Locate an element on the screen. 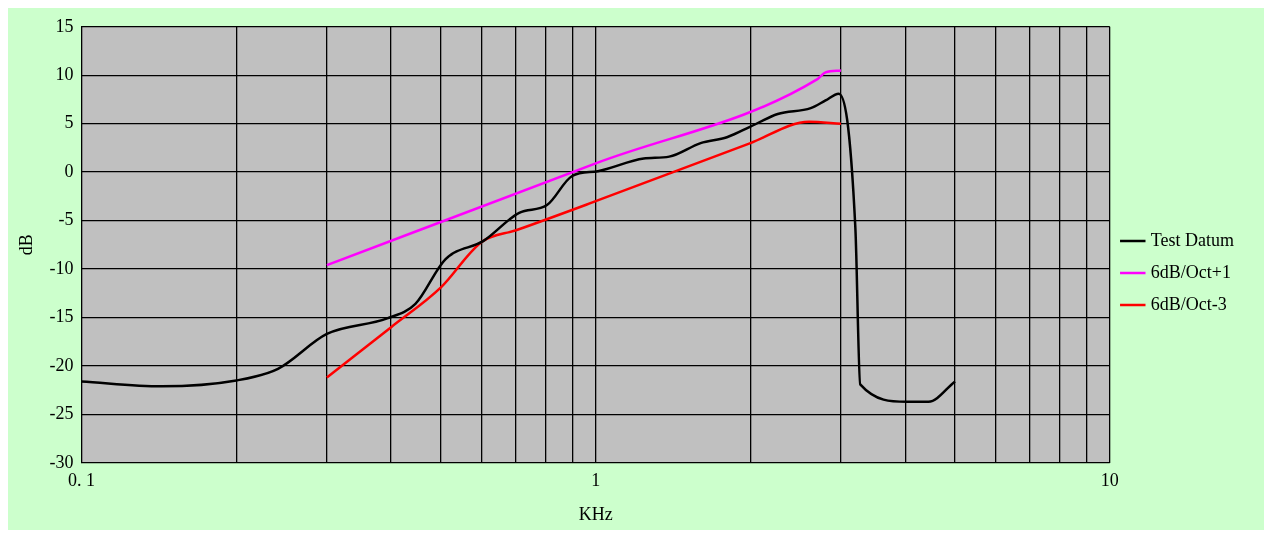 Image resolution: width=1272 pixels, height=538 pixels. x-tick-label: 10 is located at coordinates (1109, 480).